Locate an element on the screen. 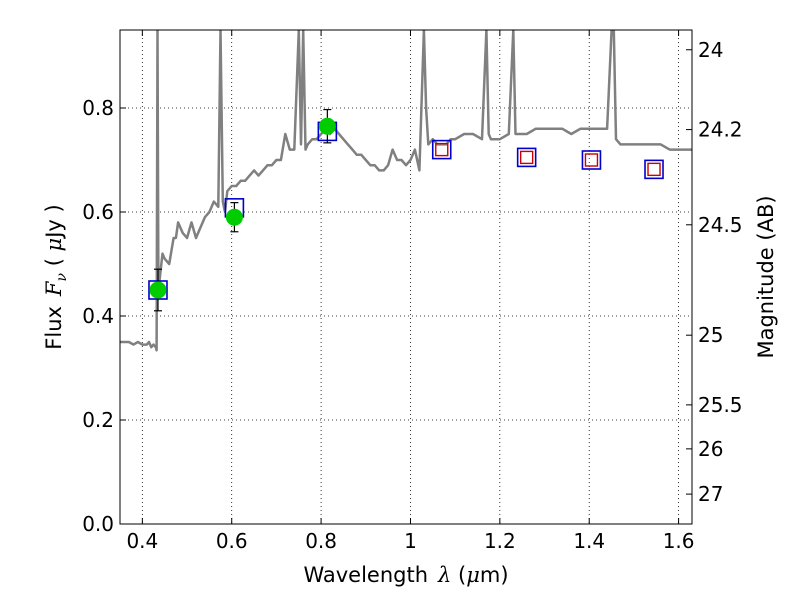  x-tick-label: 0.8 is located at coordinates (321, 541).